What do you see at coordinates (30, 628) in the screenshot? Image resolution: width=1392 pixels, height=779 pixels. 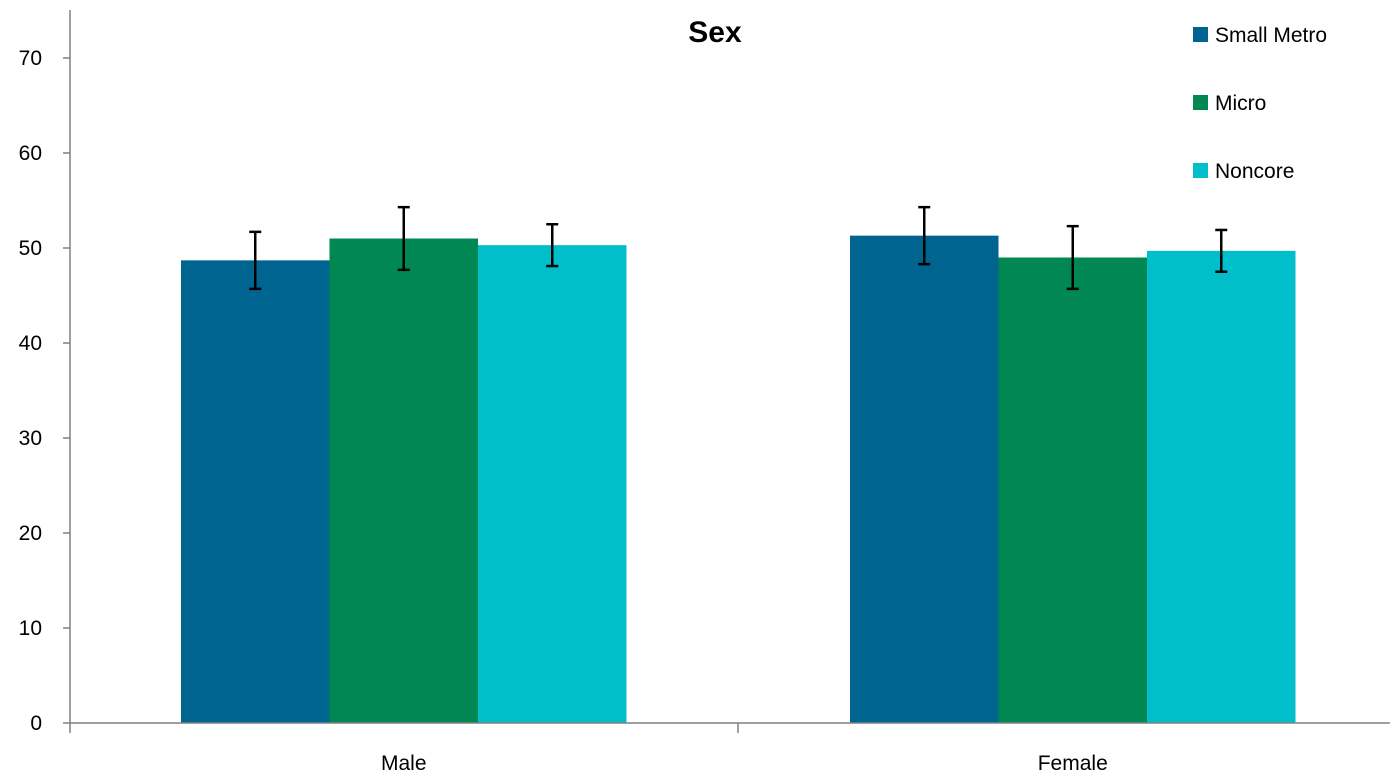 I see `y-tick-label: 10` at bounding box center [30, 628].